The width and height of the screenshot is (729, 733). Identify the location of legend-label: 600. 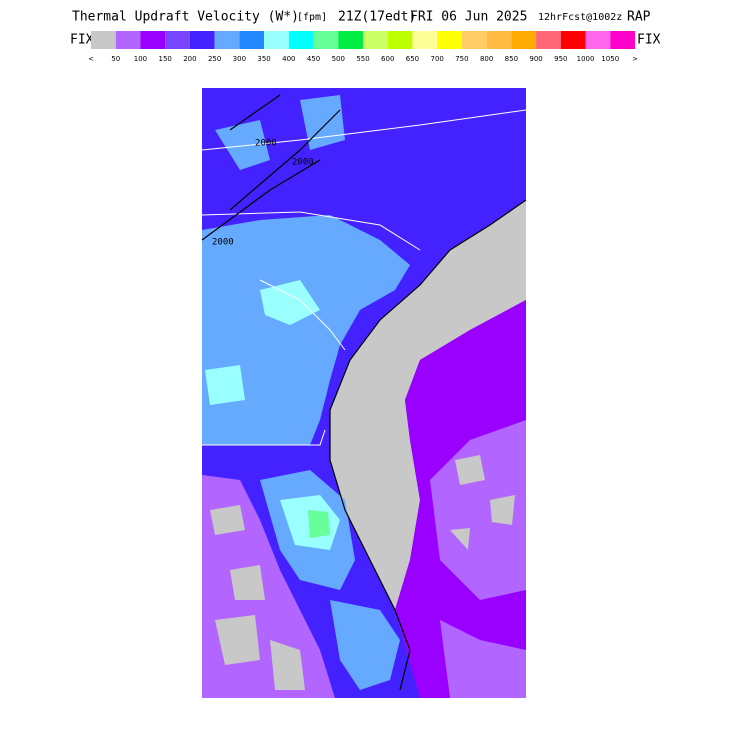
(387, 59).